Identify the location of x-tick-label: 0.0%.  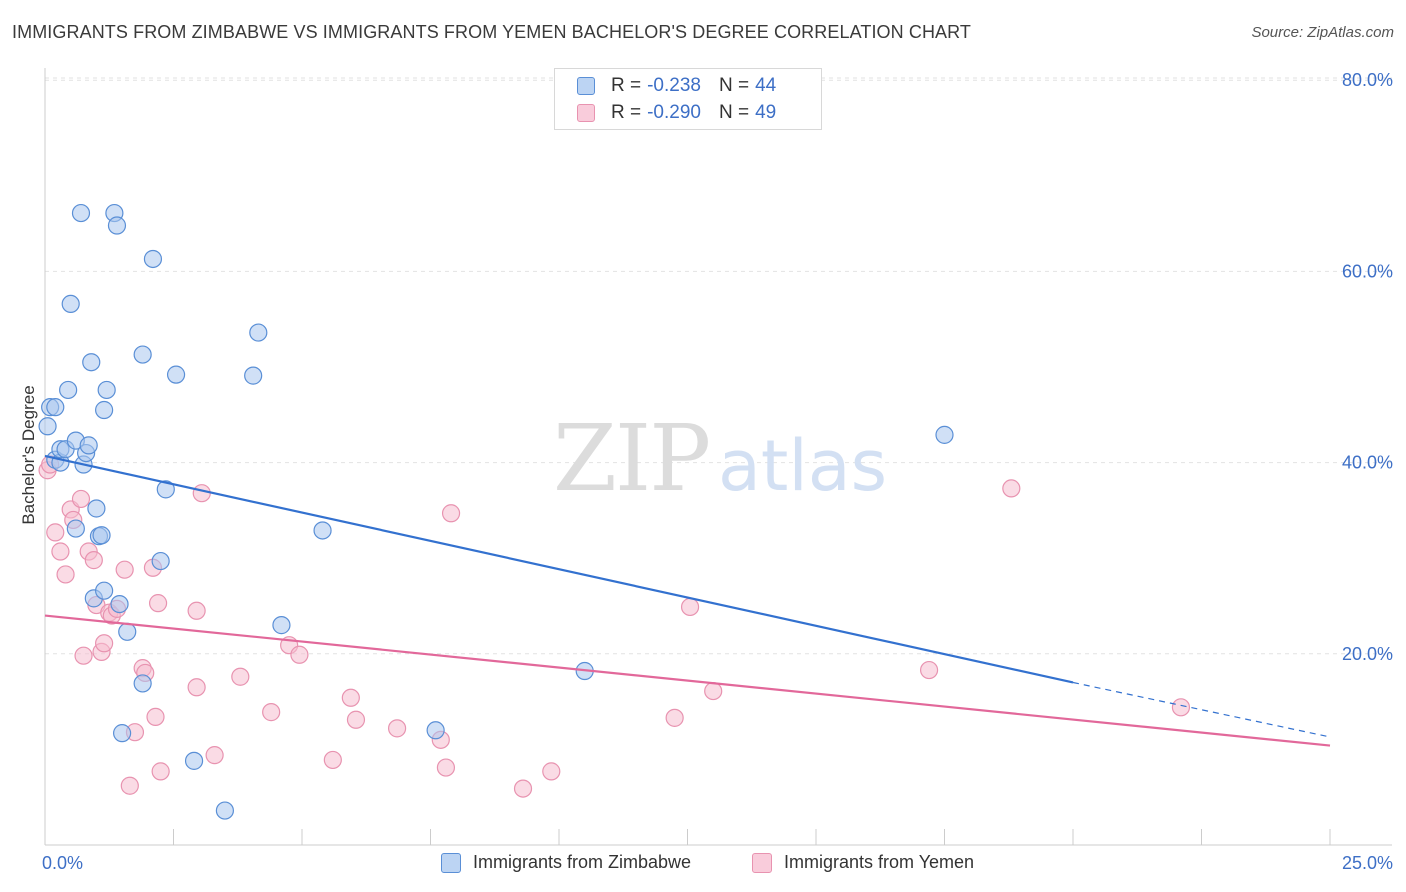
(62, 863).